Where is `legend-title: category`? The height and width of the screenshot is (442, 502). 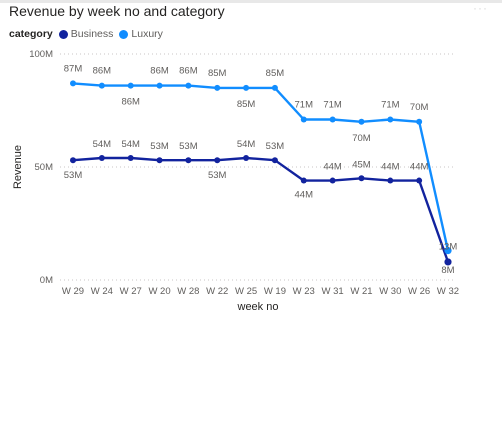
legend-title: category is located at coordinates (31, 34).